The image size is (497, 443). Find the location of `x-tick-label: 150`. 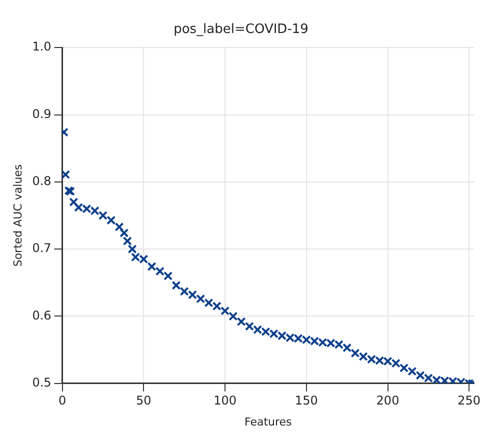

x-tick-label: 150 is located at coordinates (306, 401).